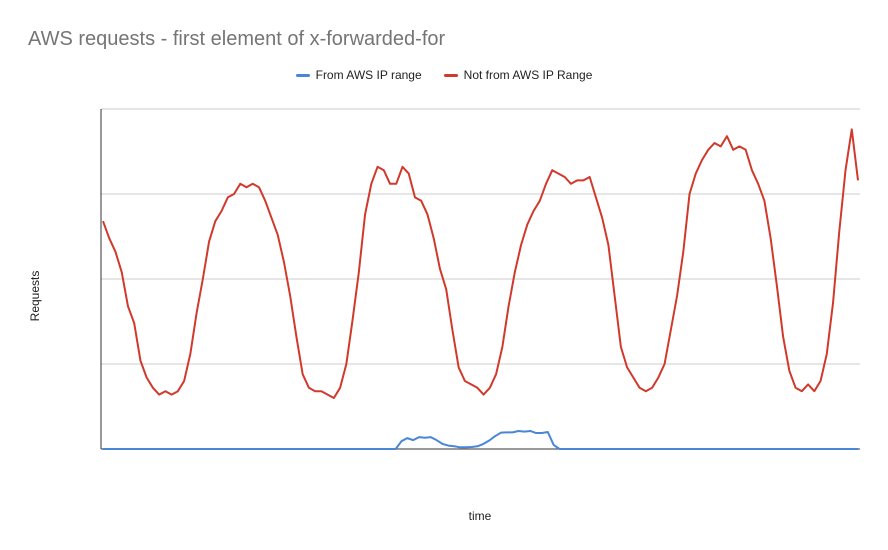 This screenshot has width=888, height=550. I want to click on x-axis-label: time, so click(480, 516).